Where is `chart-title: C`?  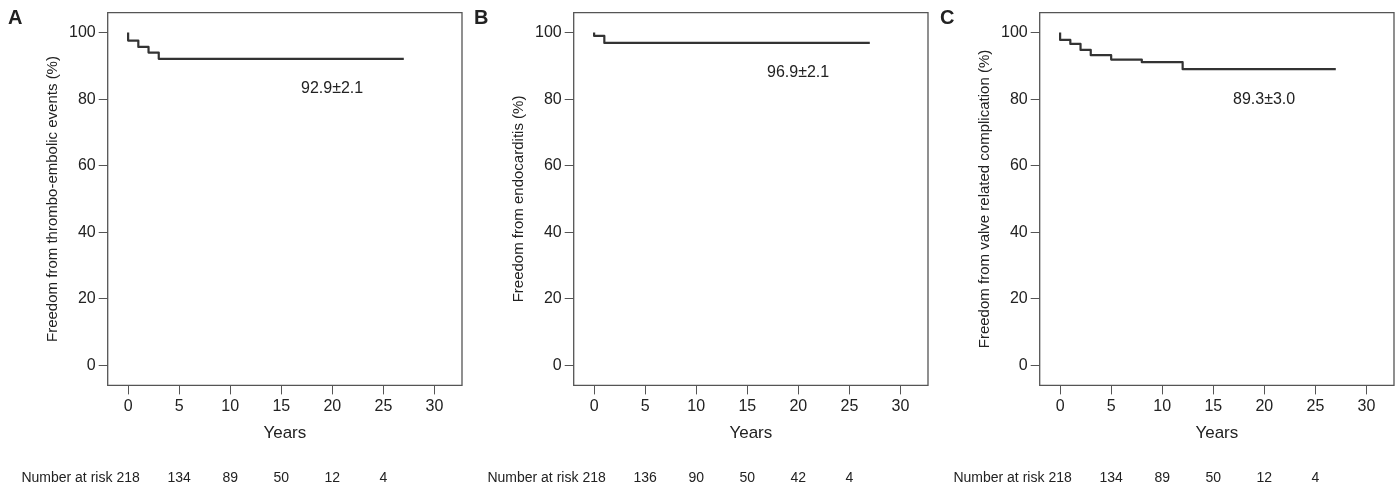
chart-title: C is located at coordinates (947, 16).